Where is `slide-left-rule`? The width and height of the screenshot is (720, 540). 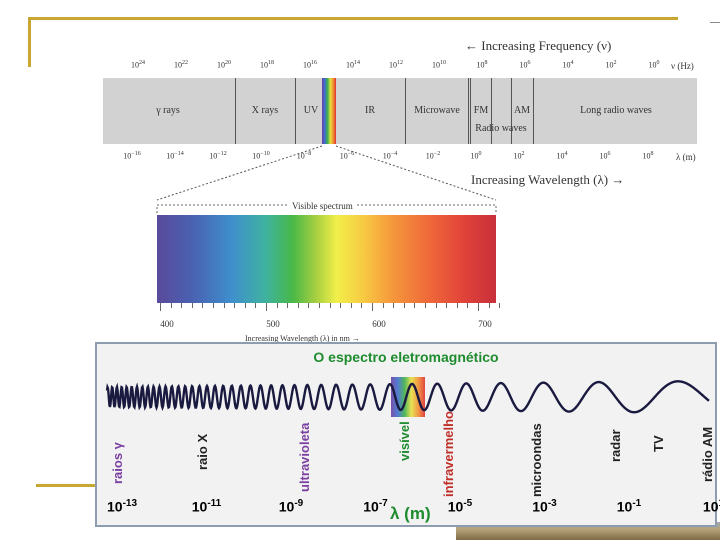 slide-left-rule is located at coordinates (29, 42).